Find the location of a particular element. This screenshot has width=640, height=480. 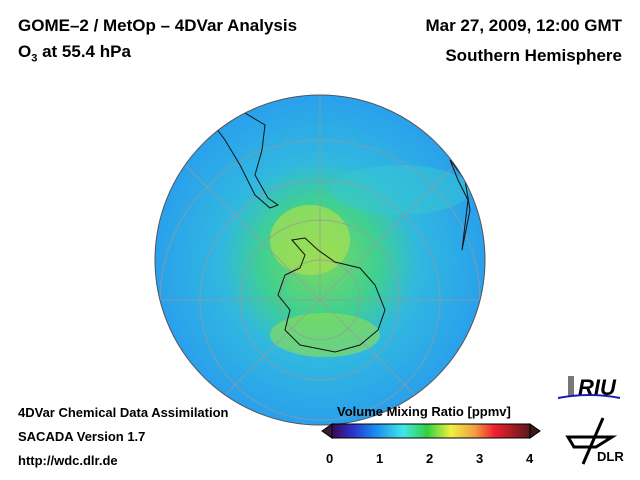

map-title: GOME–2 / MetOp – 4DVar Analysis is located at coordinates (158, 25).